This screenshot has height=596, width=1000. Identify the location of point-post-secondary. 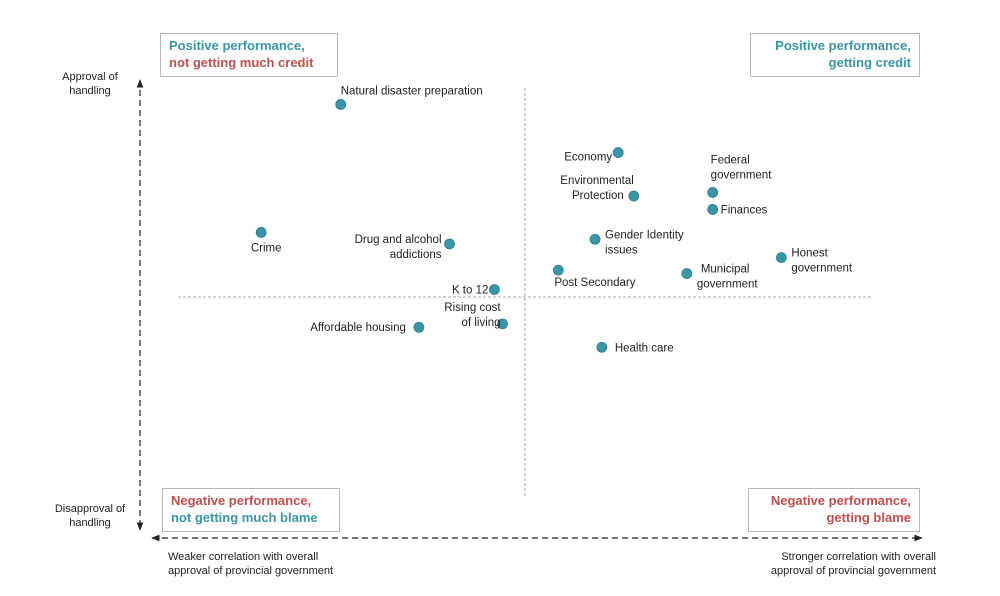
(558, 270).